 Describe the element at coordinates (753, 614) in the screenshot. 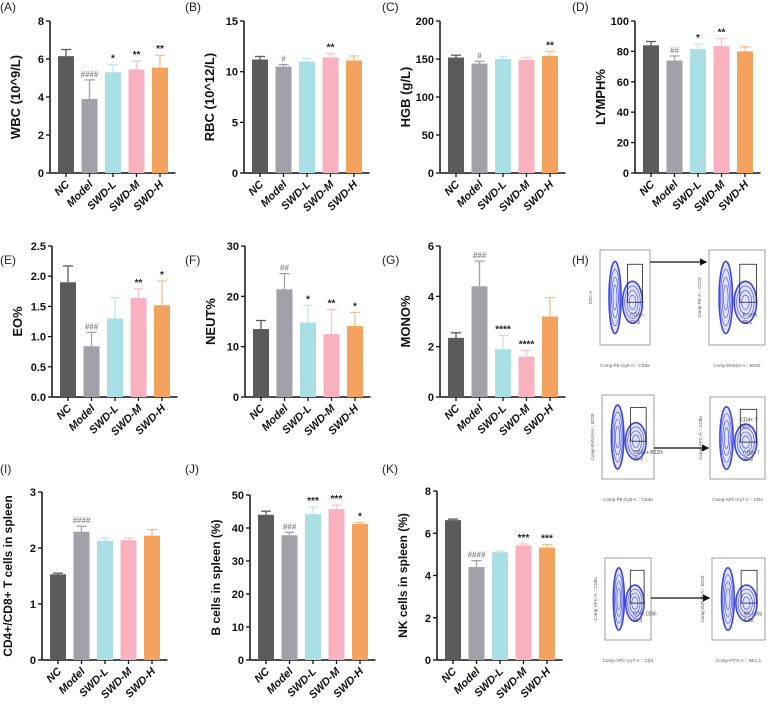

I see `gate-label: NK cells` at that location.